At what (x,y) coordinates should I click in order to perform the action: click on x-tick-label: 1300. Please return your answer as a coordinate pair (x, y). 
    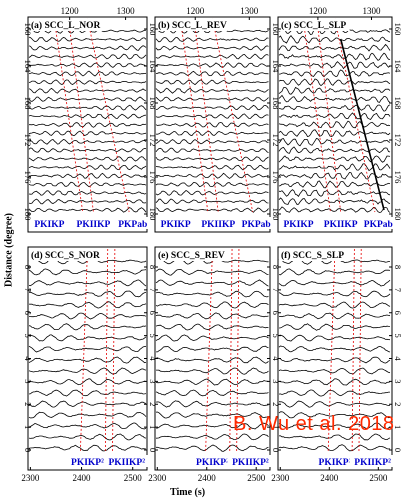
    Looking at the image, I should click on (371, 11).